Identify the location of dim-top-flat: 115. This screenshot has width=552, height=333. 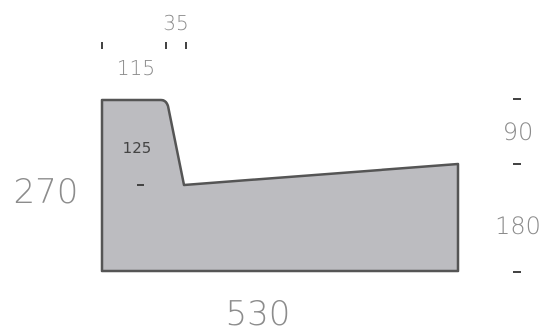
(136, 68).